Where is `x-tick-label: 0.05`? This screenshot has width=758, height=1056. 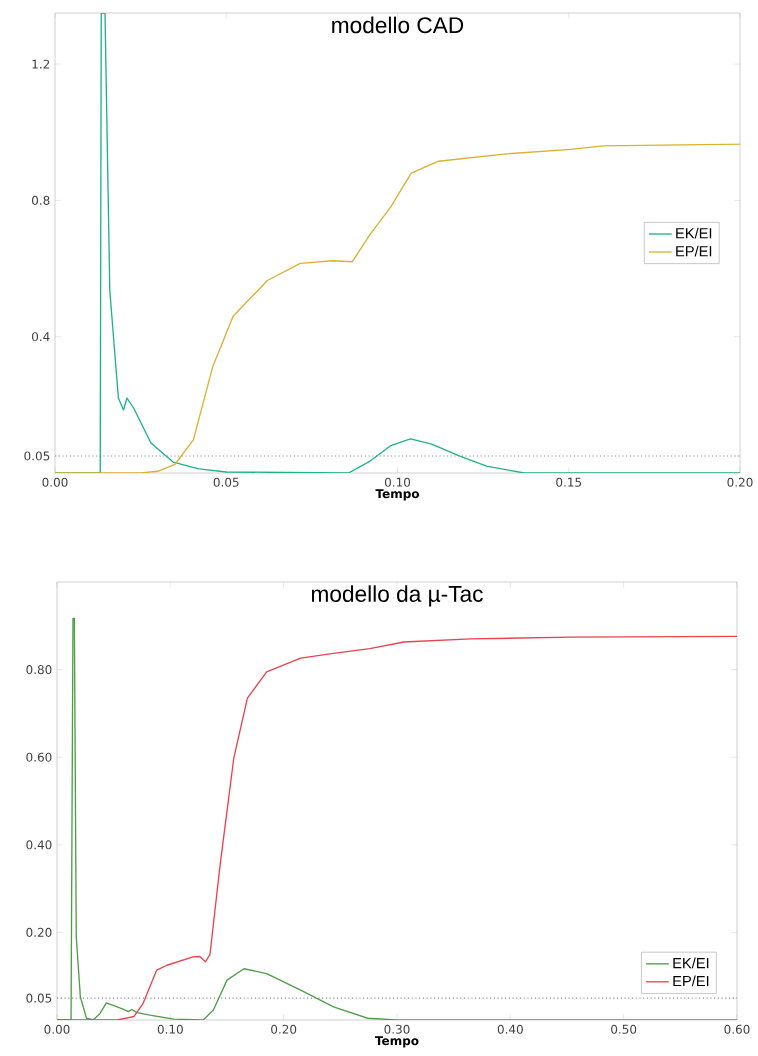 x-tick-label: 0.05 is located at coordinates (226, 482).